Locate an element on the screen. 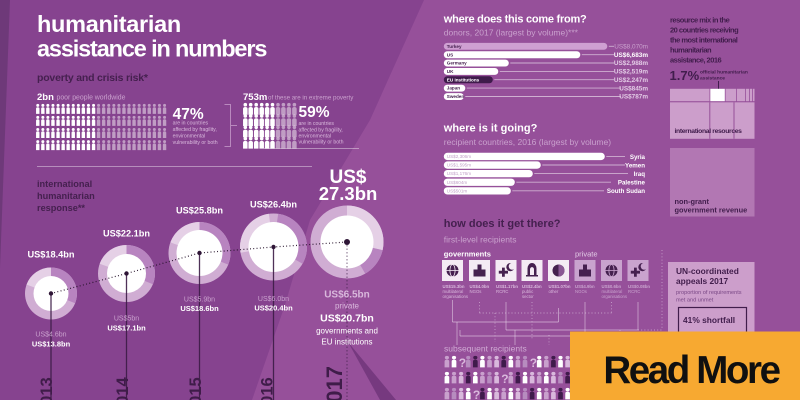 The height and width of the screenshot is (400, 800). svg-text: Turkey is located at coordinates (454, 46).